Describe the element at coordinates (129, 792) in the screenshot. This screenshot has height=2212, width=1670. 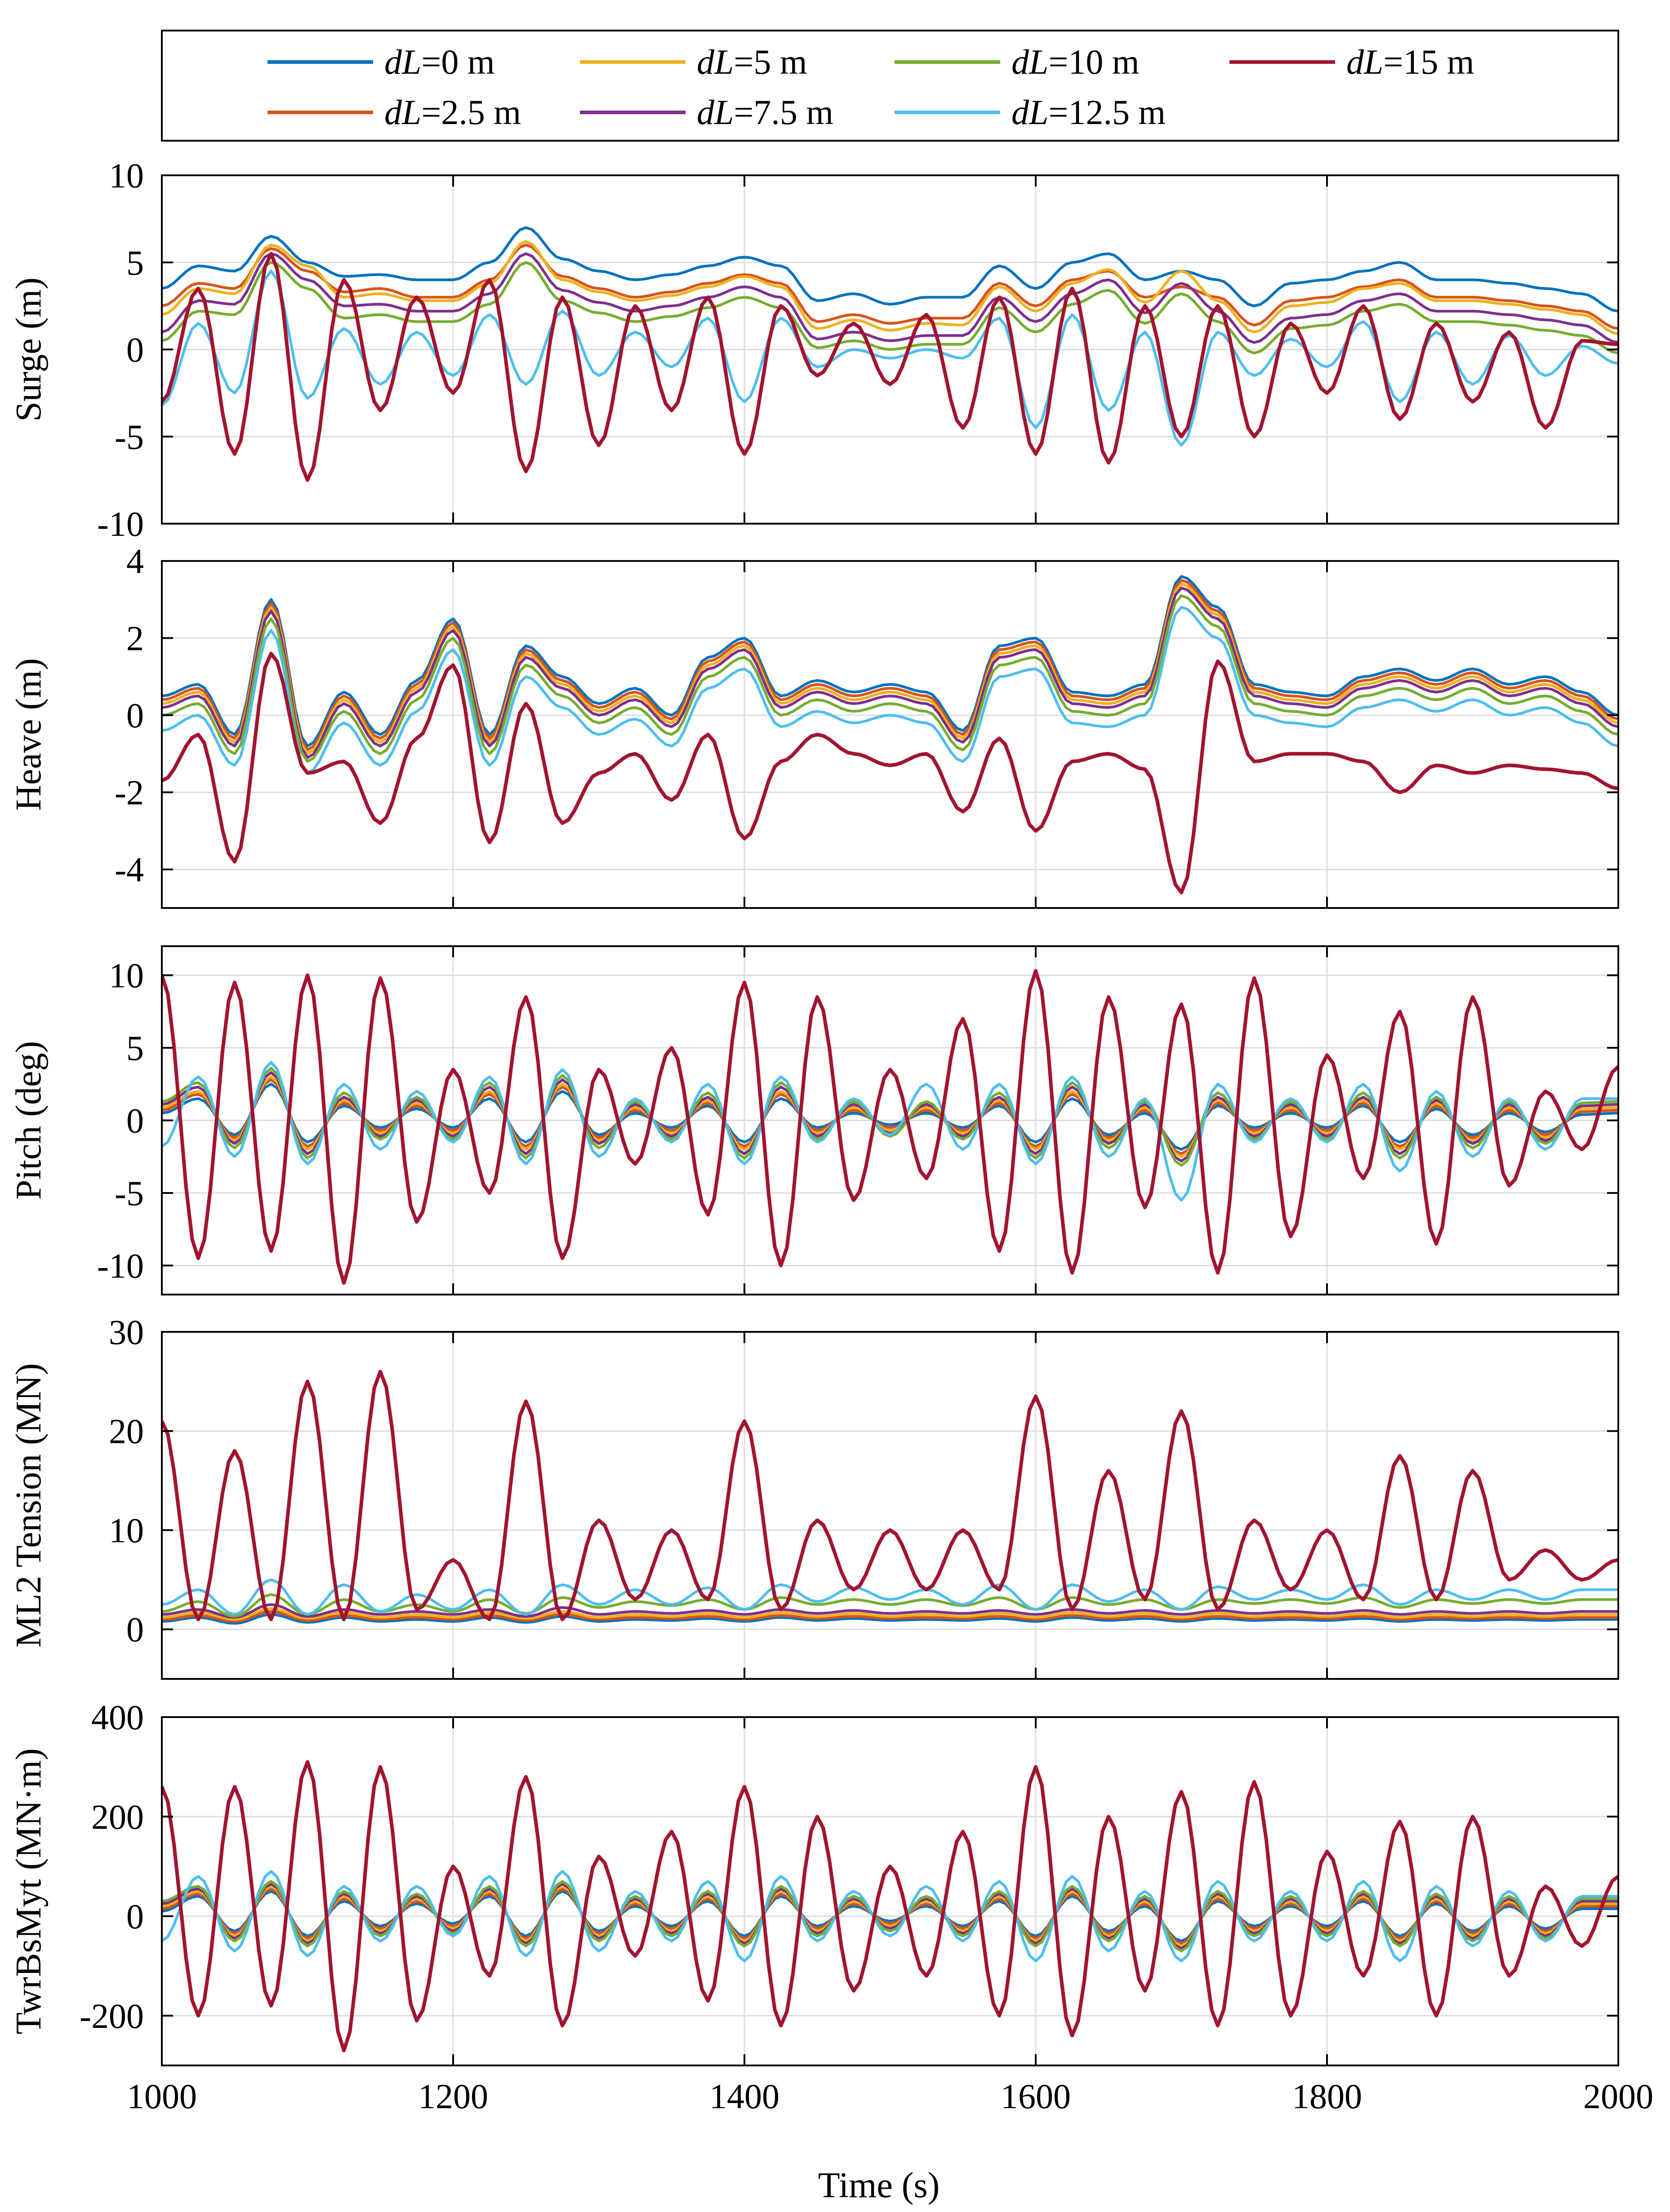
I see `y-tick-label: -2` at that location.